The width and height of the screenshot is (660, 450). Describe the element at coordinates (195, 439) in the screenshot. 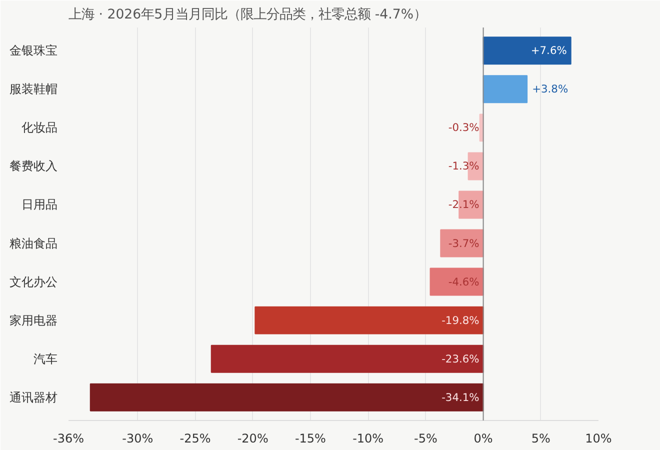

I see `x-tick-label: -25%` at that location.